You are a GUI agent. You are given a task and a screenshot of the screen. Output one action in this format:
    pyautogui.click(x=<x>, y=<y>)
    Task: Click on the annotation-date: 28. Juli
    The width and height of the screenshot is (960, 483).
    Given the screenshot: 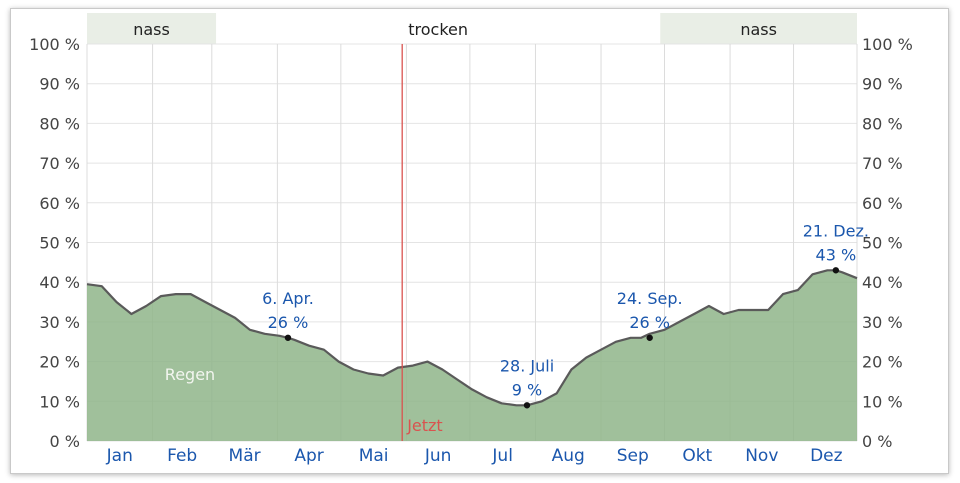 What is the action you would take?
    pyautogui.click(x=527, y=365)
    